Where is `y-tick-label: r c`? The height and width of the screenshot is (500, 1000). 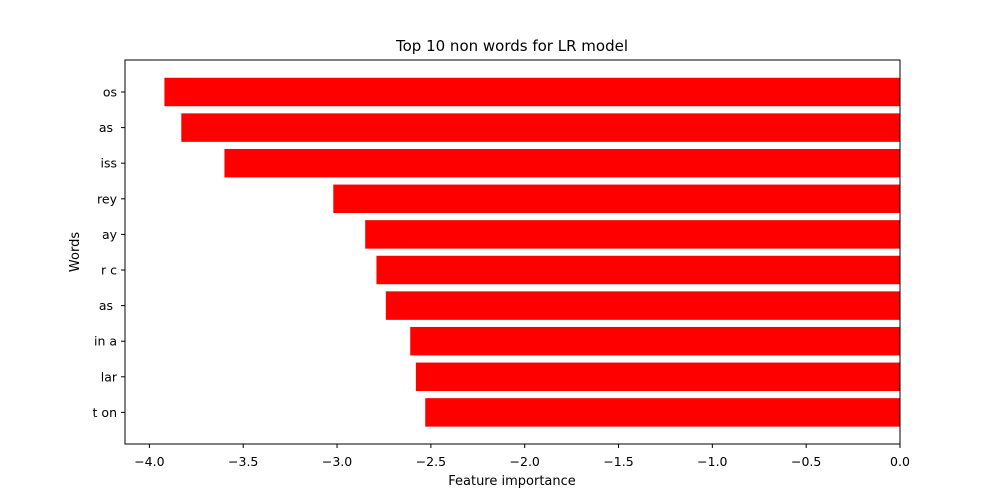 y-tick-label: r c is located at coordinates (109, 270).